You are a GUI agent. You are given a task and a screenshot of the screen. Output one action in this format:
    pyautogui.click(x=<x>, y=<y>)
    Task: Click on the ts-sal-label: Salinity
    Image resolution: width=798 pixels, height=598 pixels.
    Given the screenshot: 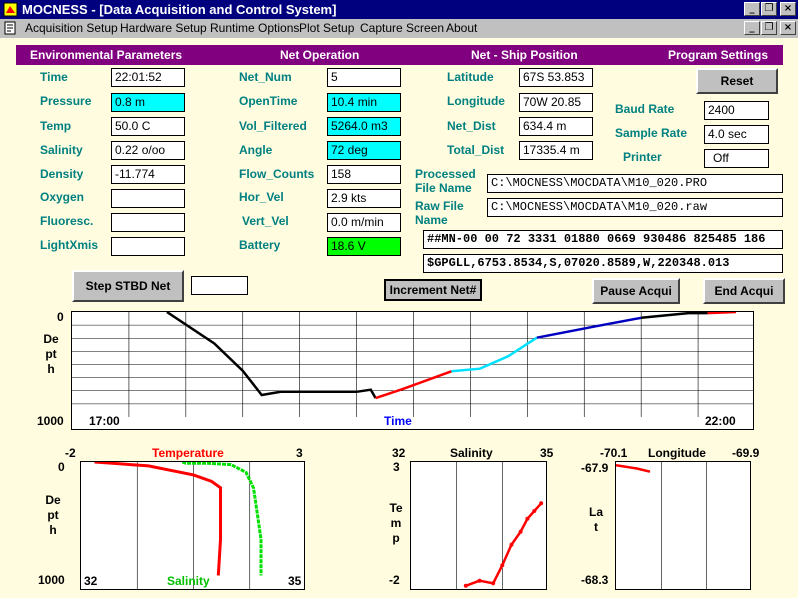 What is the action you would take?
    pyautogui.click(x=188, y=581)
    